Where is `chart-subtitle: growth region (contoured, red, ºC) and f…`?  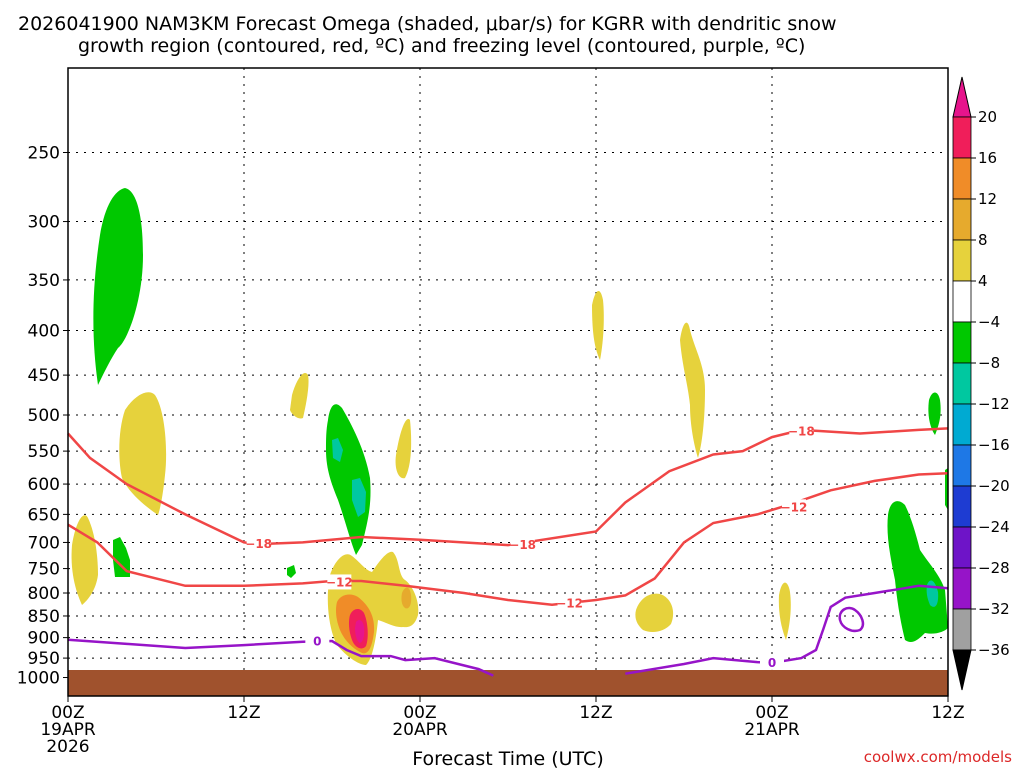 chart-subtitle: growth region (contoured, red, ºC) and f… is located at coordinates (441, 46).